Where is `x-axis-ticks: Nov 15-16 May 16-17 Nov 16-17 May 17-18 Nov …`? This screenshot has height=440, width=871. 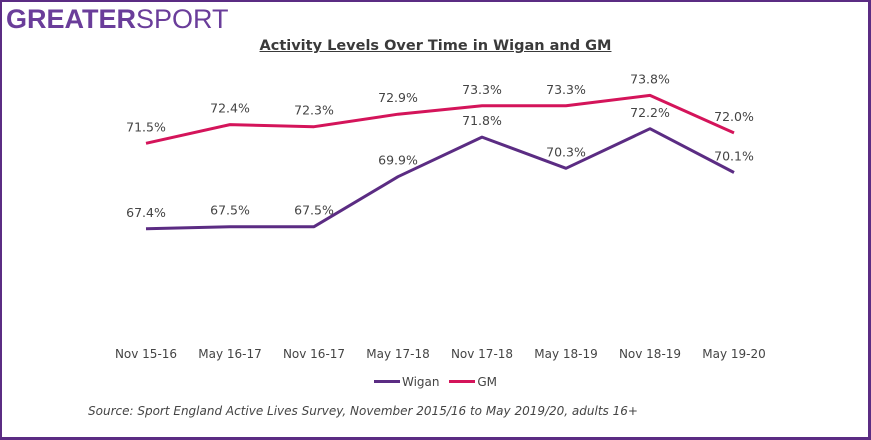 x-axis-ticks: Nov 15-16 May 16-17 Nov 16-17 May 17-18 Nov … is located at coordinates (440, 354).